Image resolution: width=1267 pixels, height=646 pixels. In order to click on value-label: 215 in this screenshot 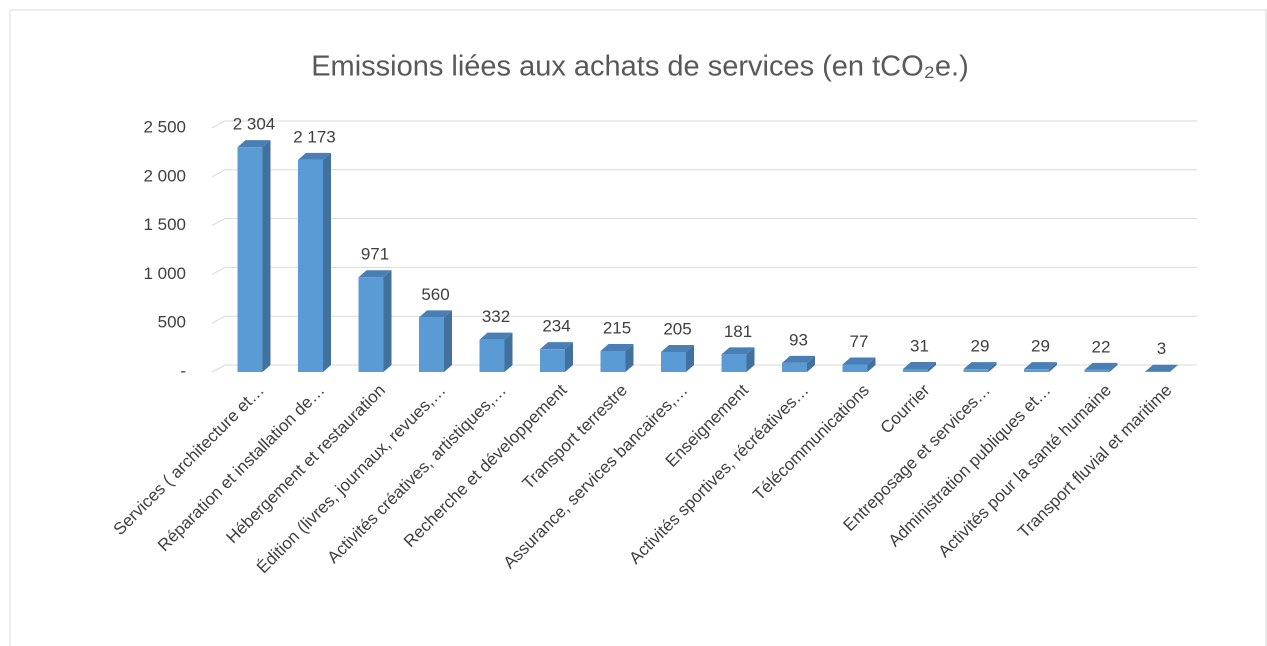, I will do `click(617, 328)`.